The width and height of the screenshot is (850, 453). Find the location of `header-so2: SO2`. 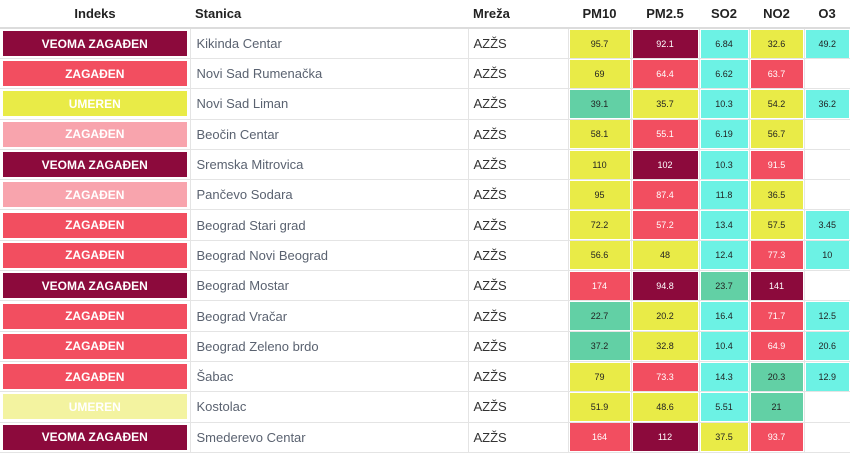

header-so2: SO2 is located at coordinates (724, 14).